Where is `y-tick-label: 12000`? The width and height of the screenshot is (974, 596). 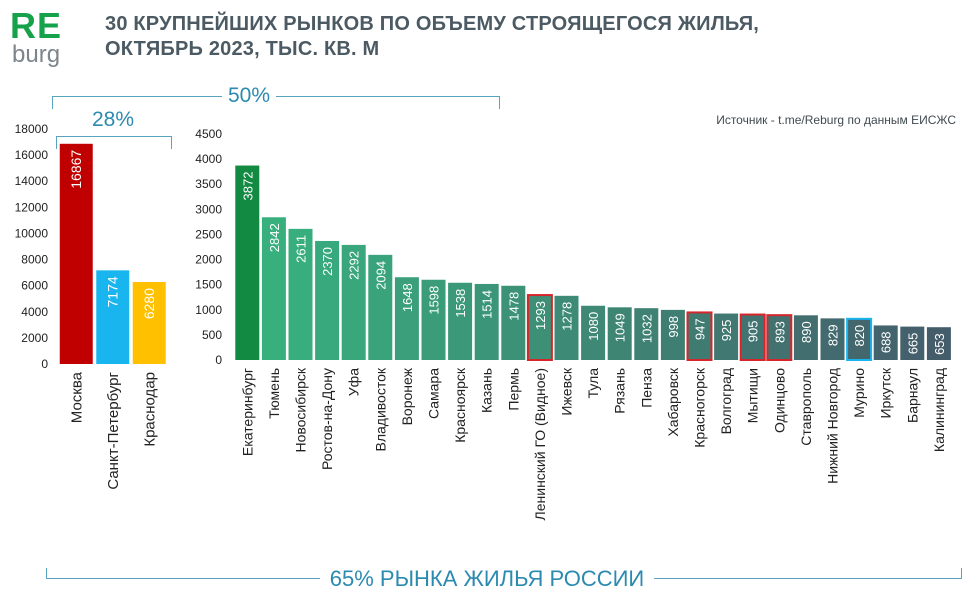 y-tick-label: 12000 is located at coordinates (32, 207).